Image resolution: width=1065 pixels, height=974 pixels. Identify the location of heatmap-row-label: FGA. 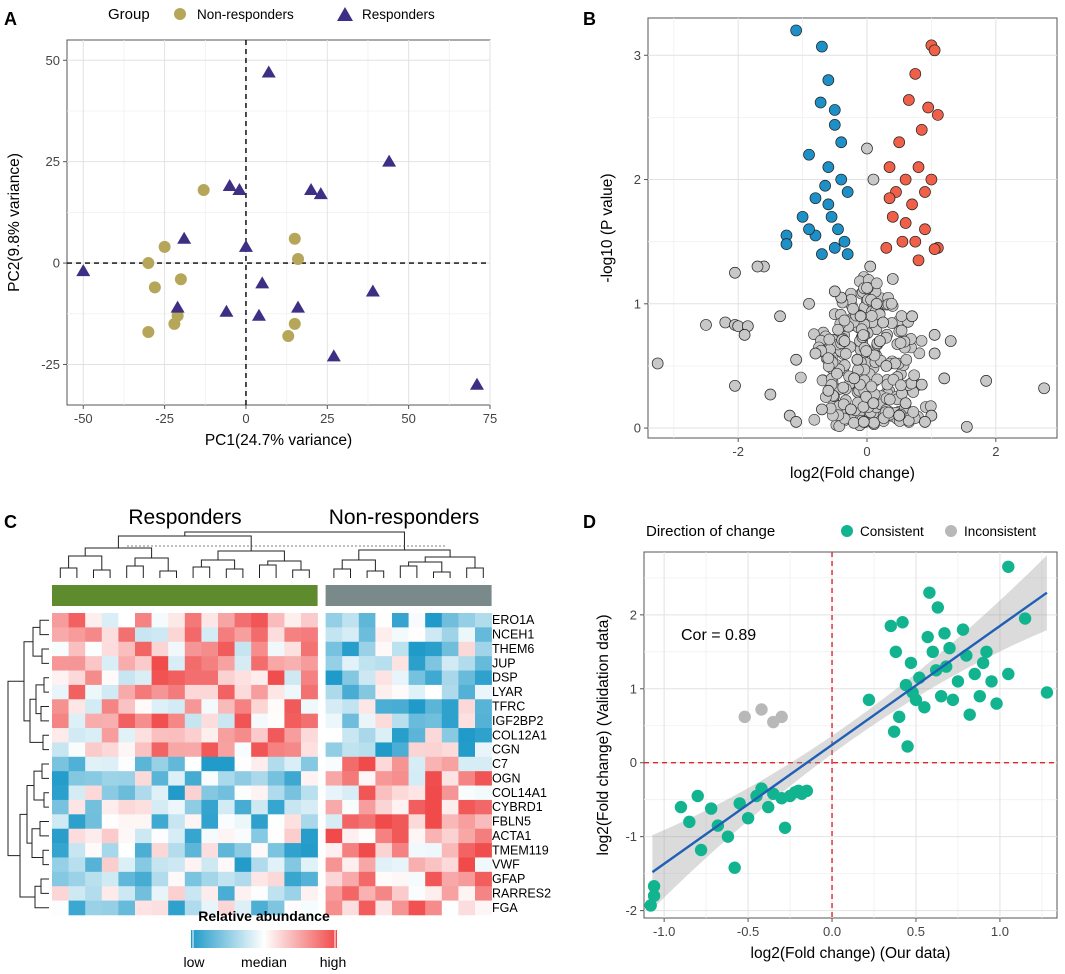
(505, 908).